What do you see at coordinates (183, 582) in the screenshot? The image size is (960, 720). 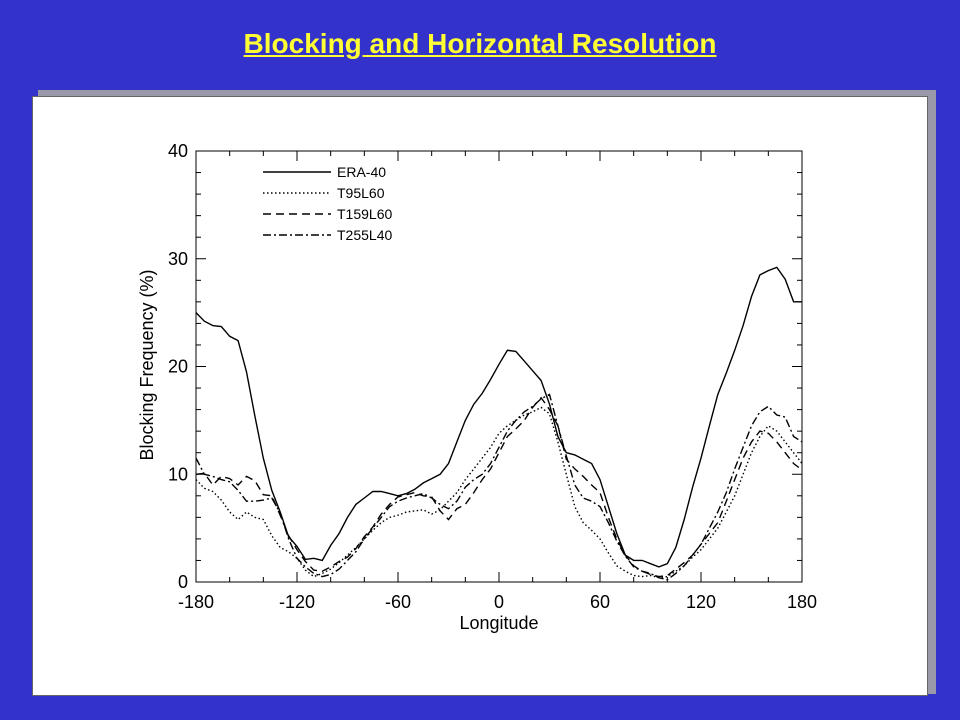 I see `y-tick-label: 0` at bounding box center [183, 582].